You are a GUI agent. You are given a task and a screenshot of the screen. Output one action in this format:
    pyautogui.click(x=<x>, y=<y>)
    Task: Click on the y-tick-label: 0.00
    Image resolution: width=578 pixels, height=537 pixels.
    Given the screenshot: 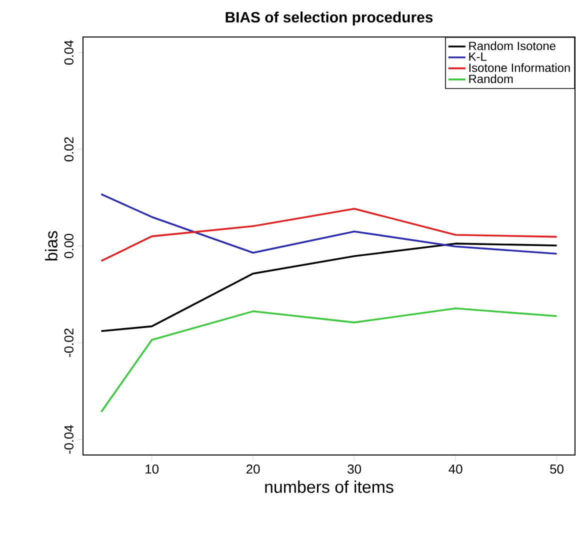 What is the action you would take?
    pyautogui.click(x=69, y=246)
    